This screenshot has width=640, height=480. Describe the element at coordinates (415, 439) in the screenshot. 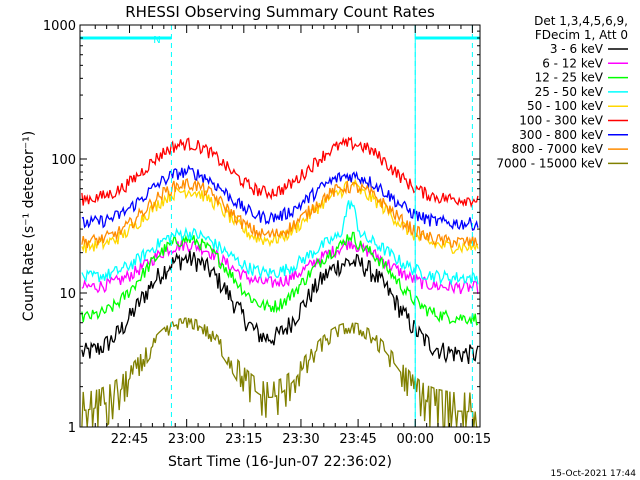

I see `x-tick-label: 00:00` at that location.